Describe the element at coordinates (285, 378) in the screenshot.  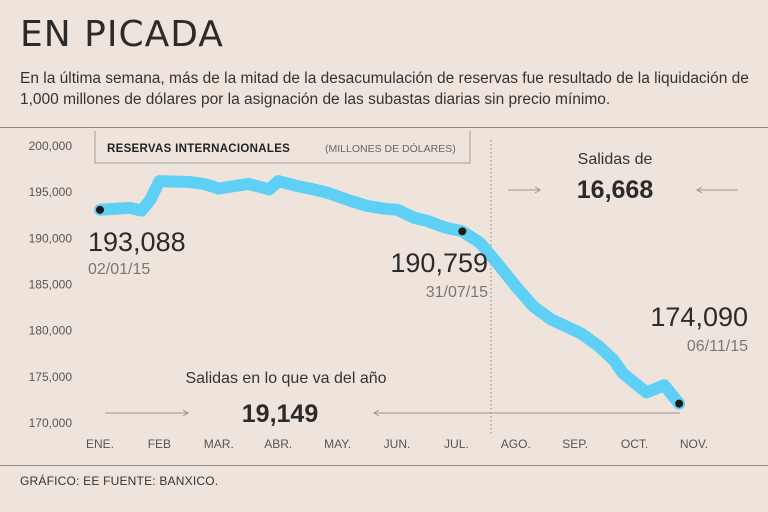
I see `callout-ytd-label: Salidas en lo que va del año` at that location.